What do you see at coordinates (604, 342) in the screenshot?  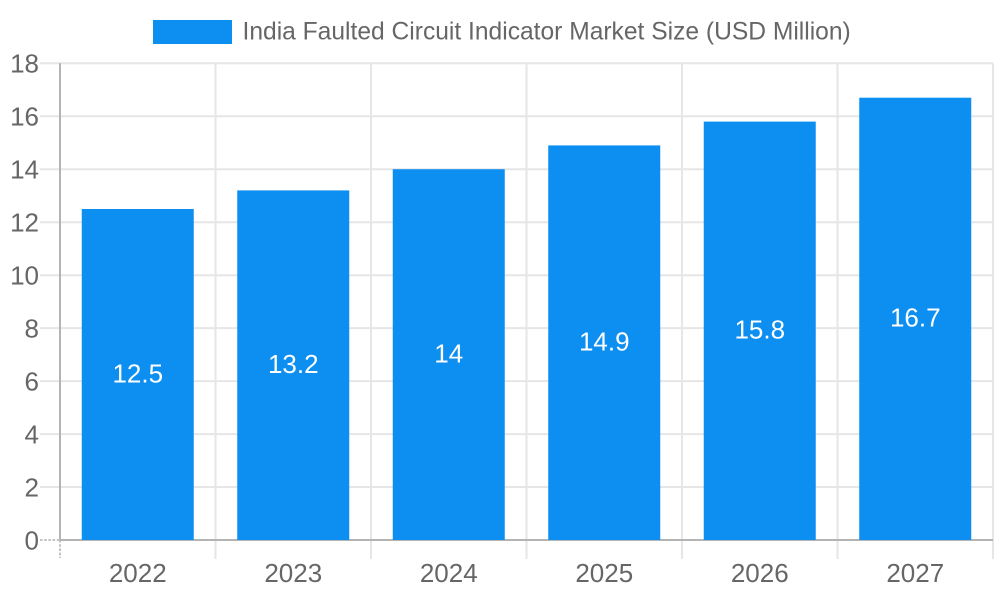 I see `svg-text: 14.9` at bounding box center [604, 342].